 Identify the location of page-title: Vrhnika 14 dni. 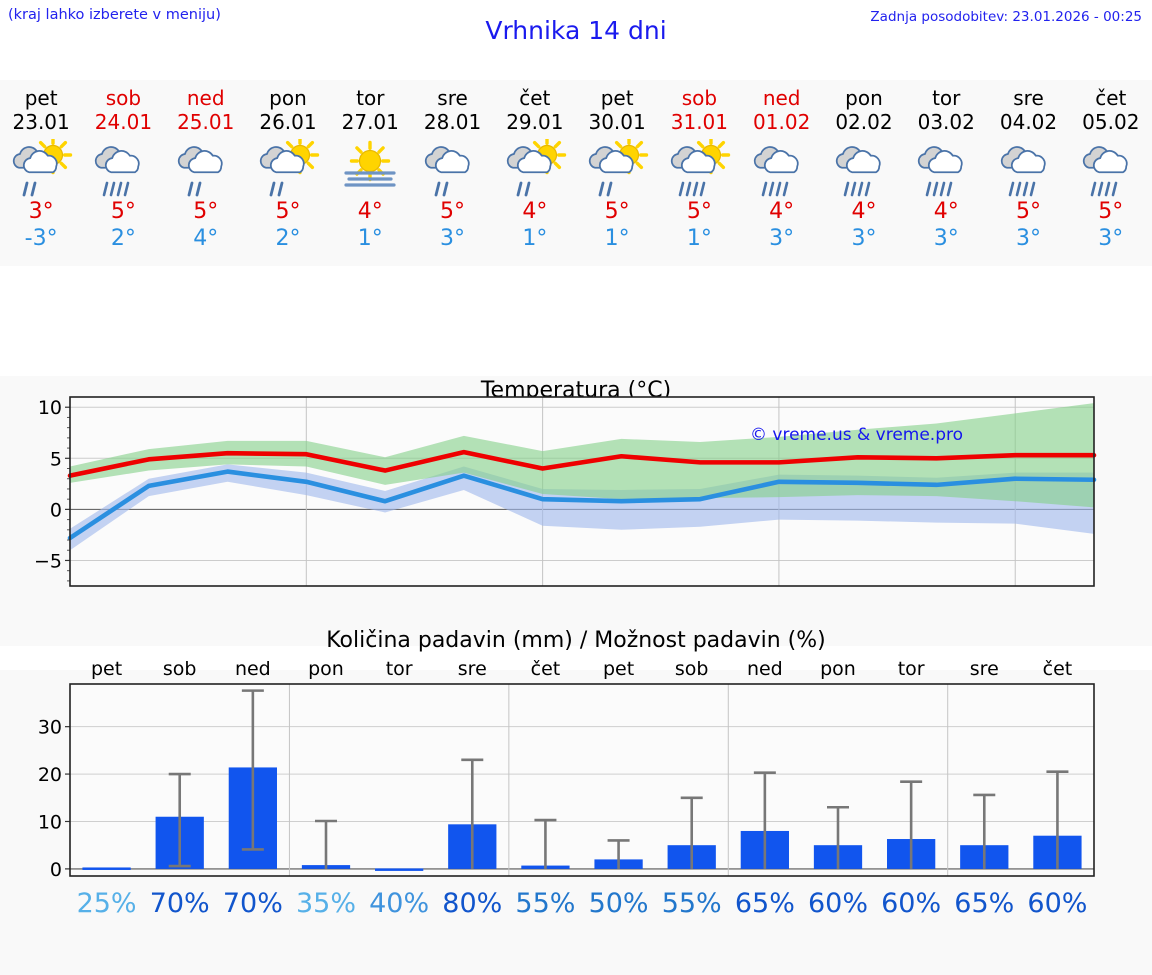
(576, 30).